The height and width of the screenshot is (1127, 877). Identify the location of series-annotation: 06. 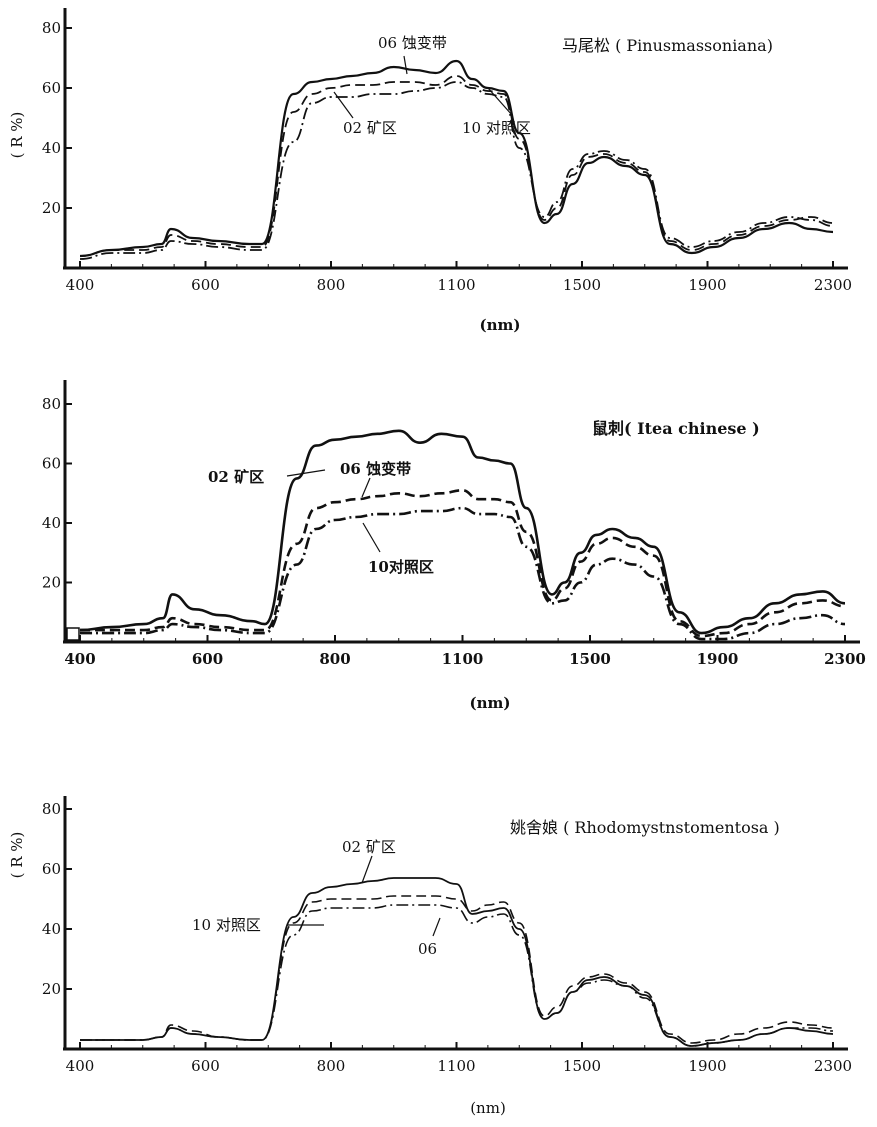
(427, 949).